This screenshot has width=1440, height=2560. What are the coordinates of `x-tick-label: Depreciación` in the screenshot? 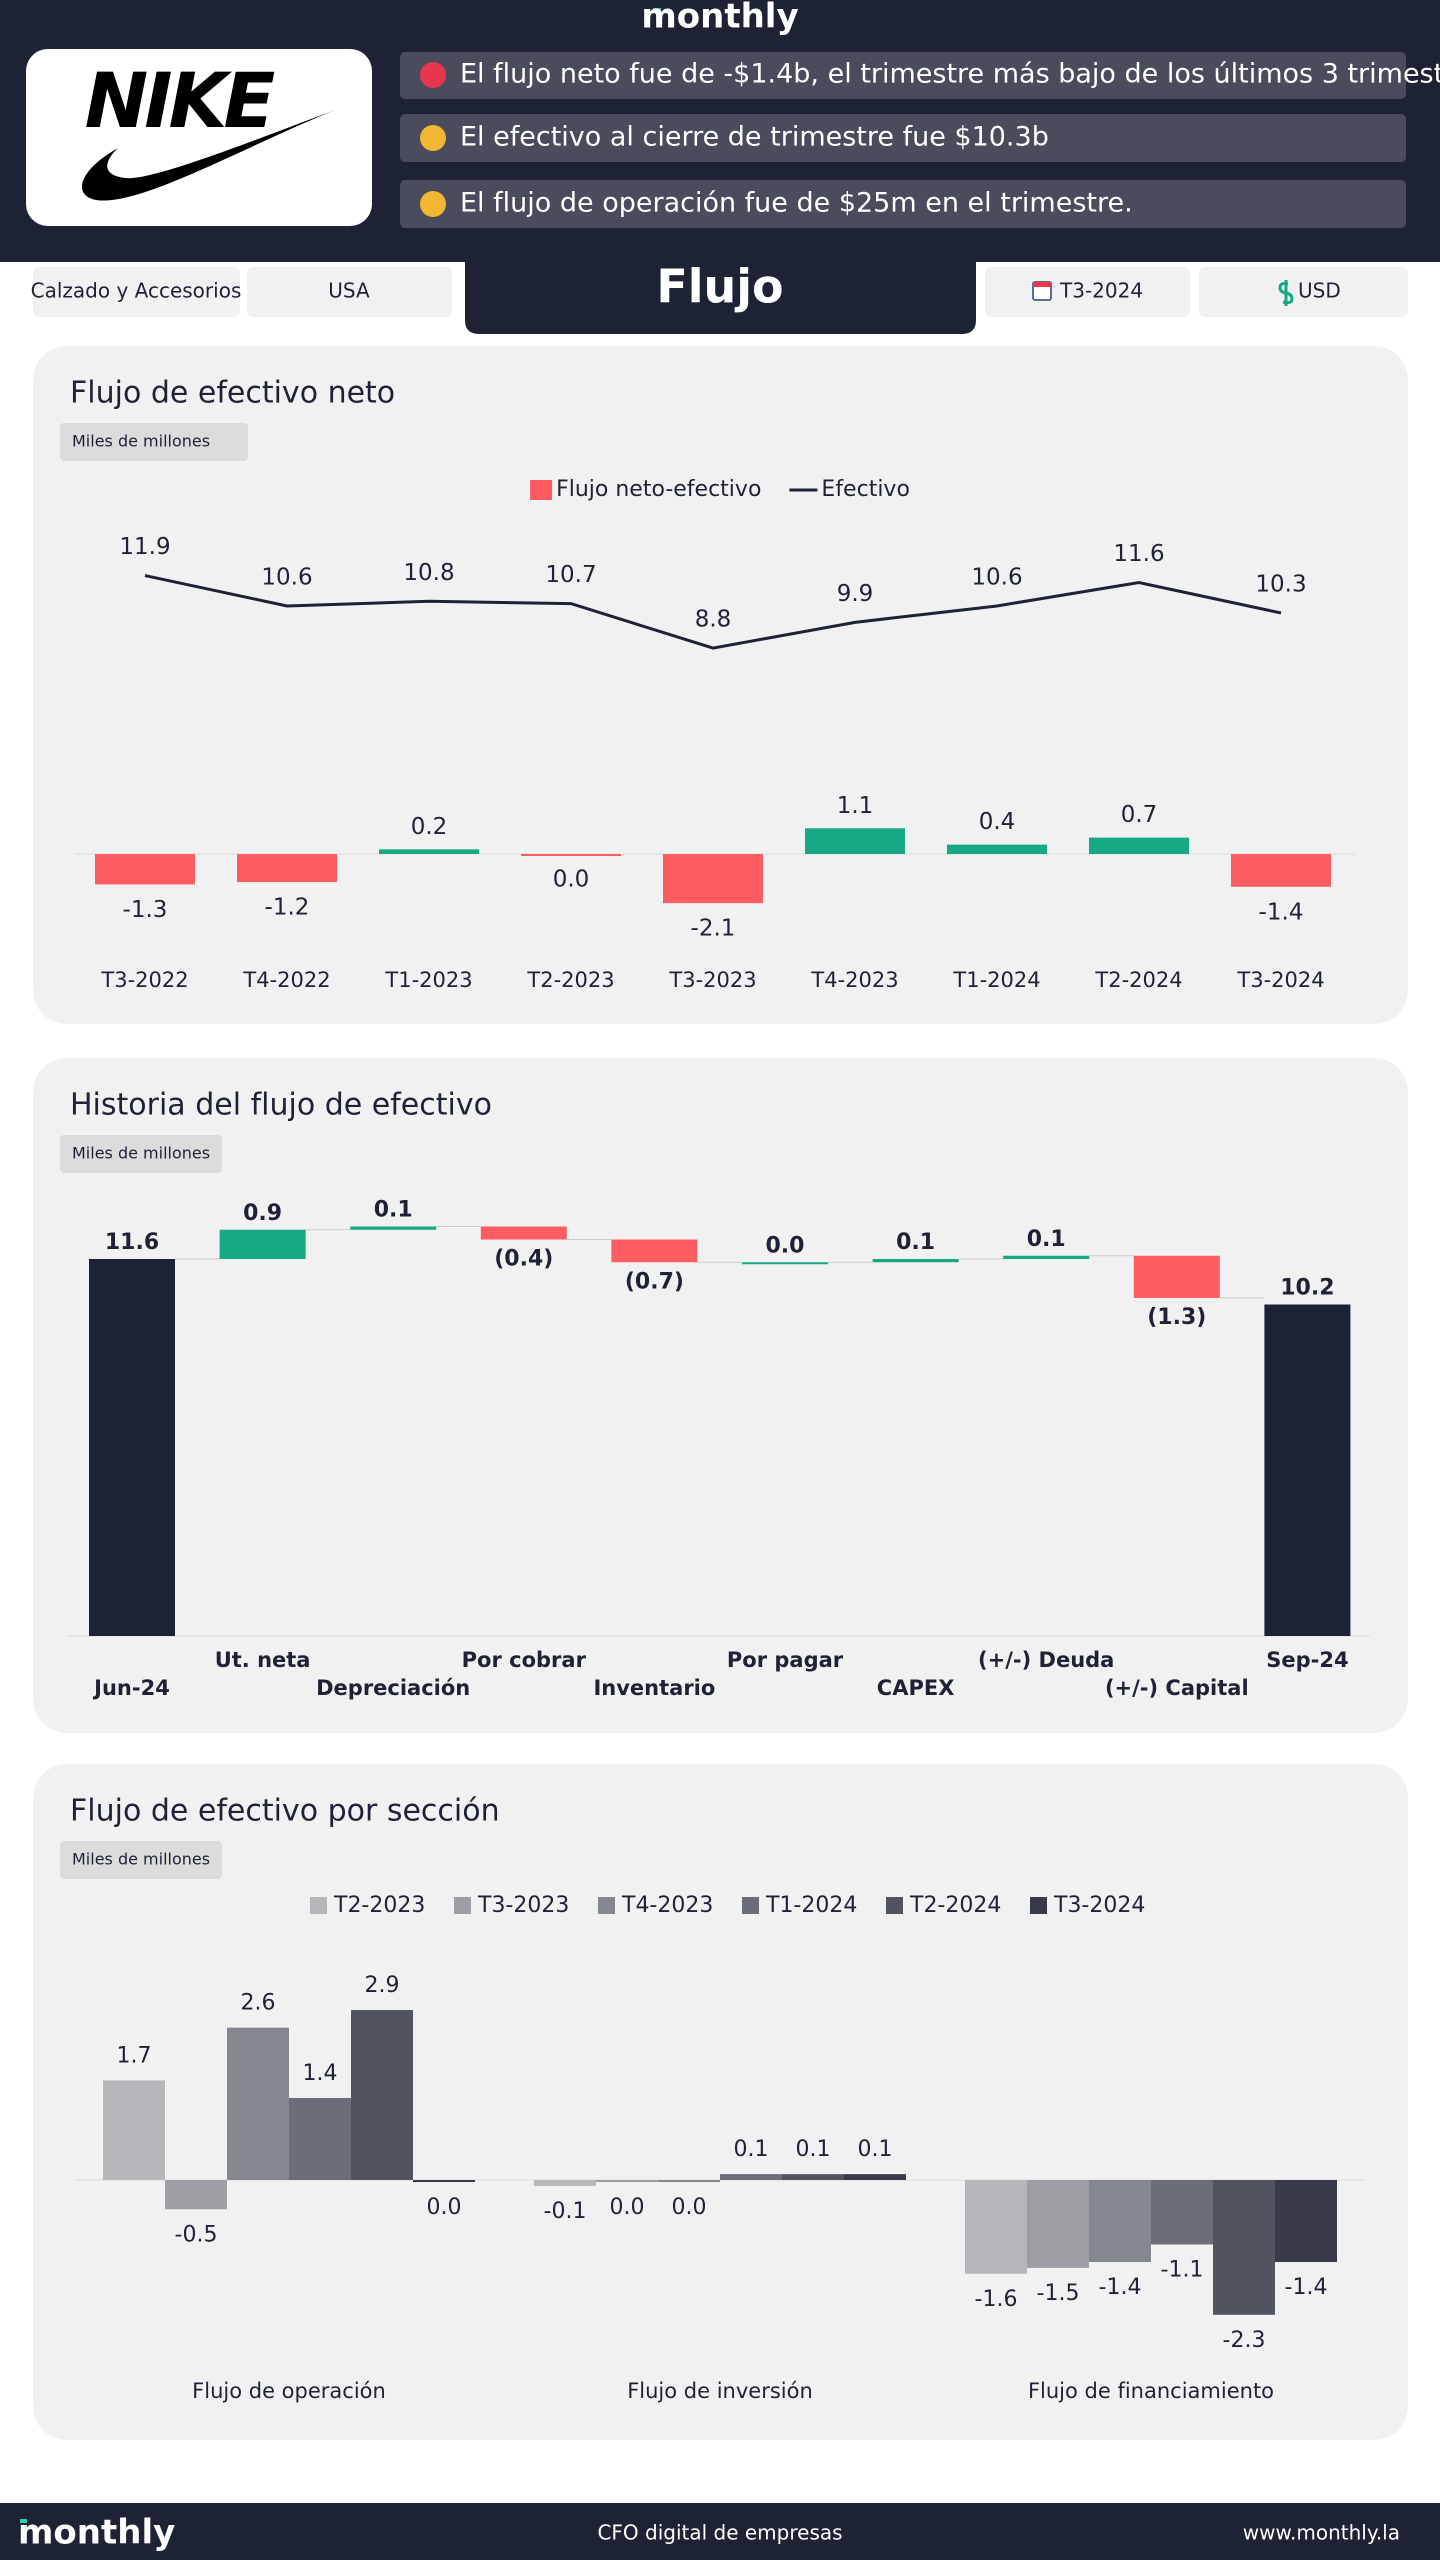 It's located at (393, 1688).